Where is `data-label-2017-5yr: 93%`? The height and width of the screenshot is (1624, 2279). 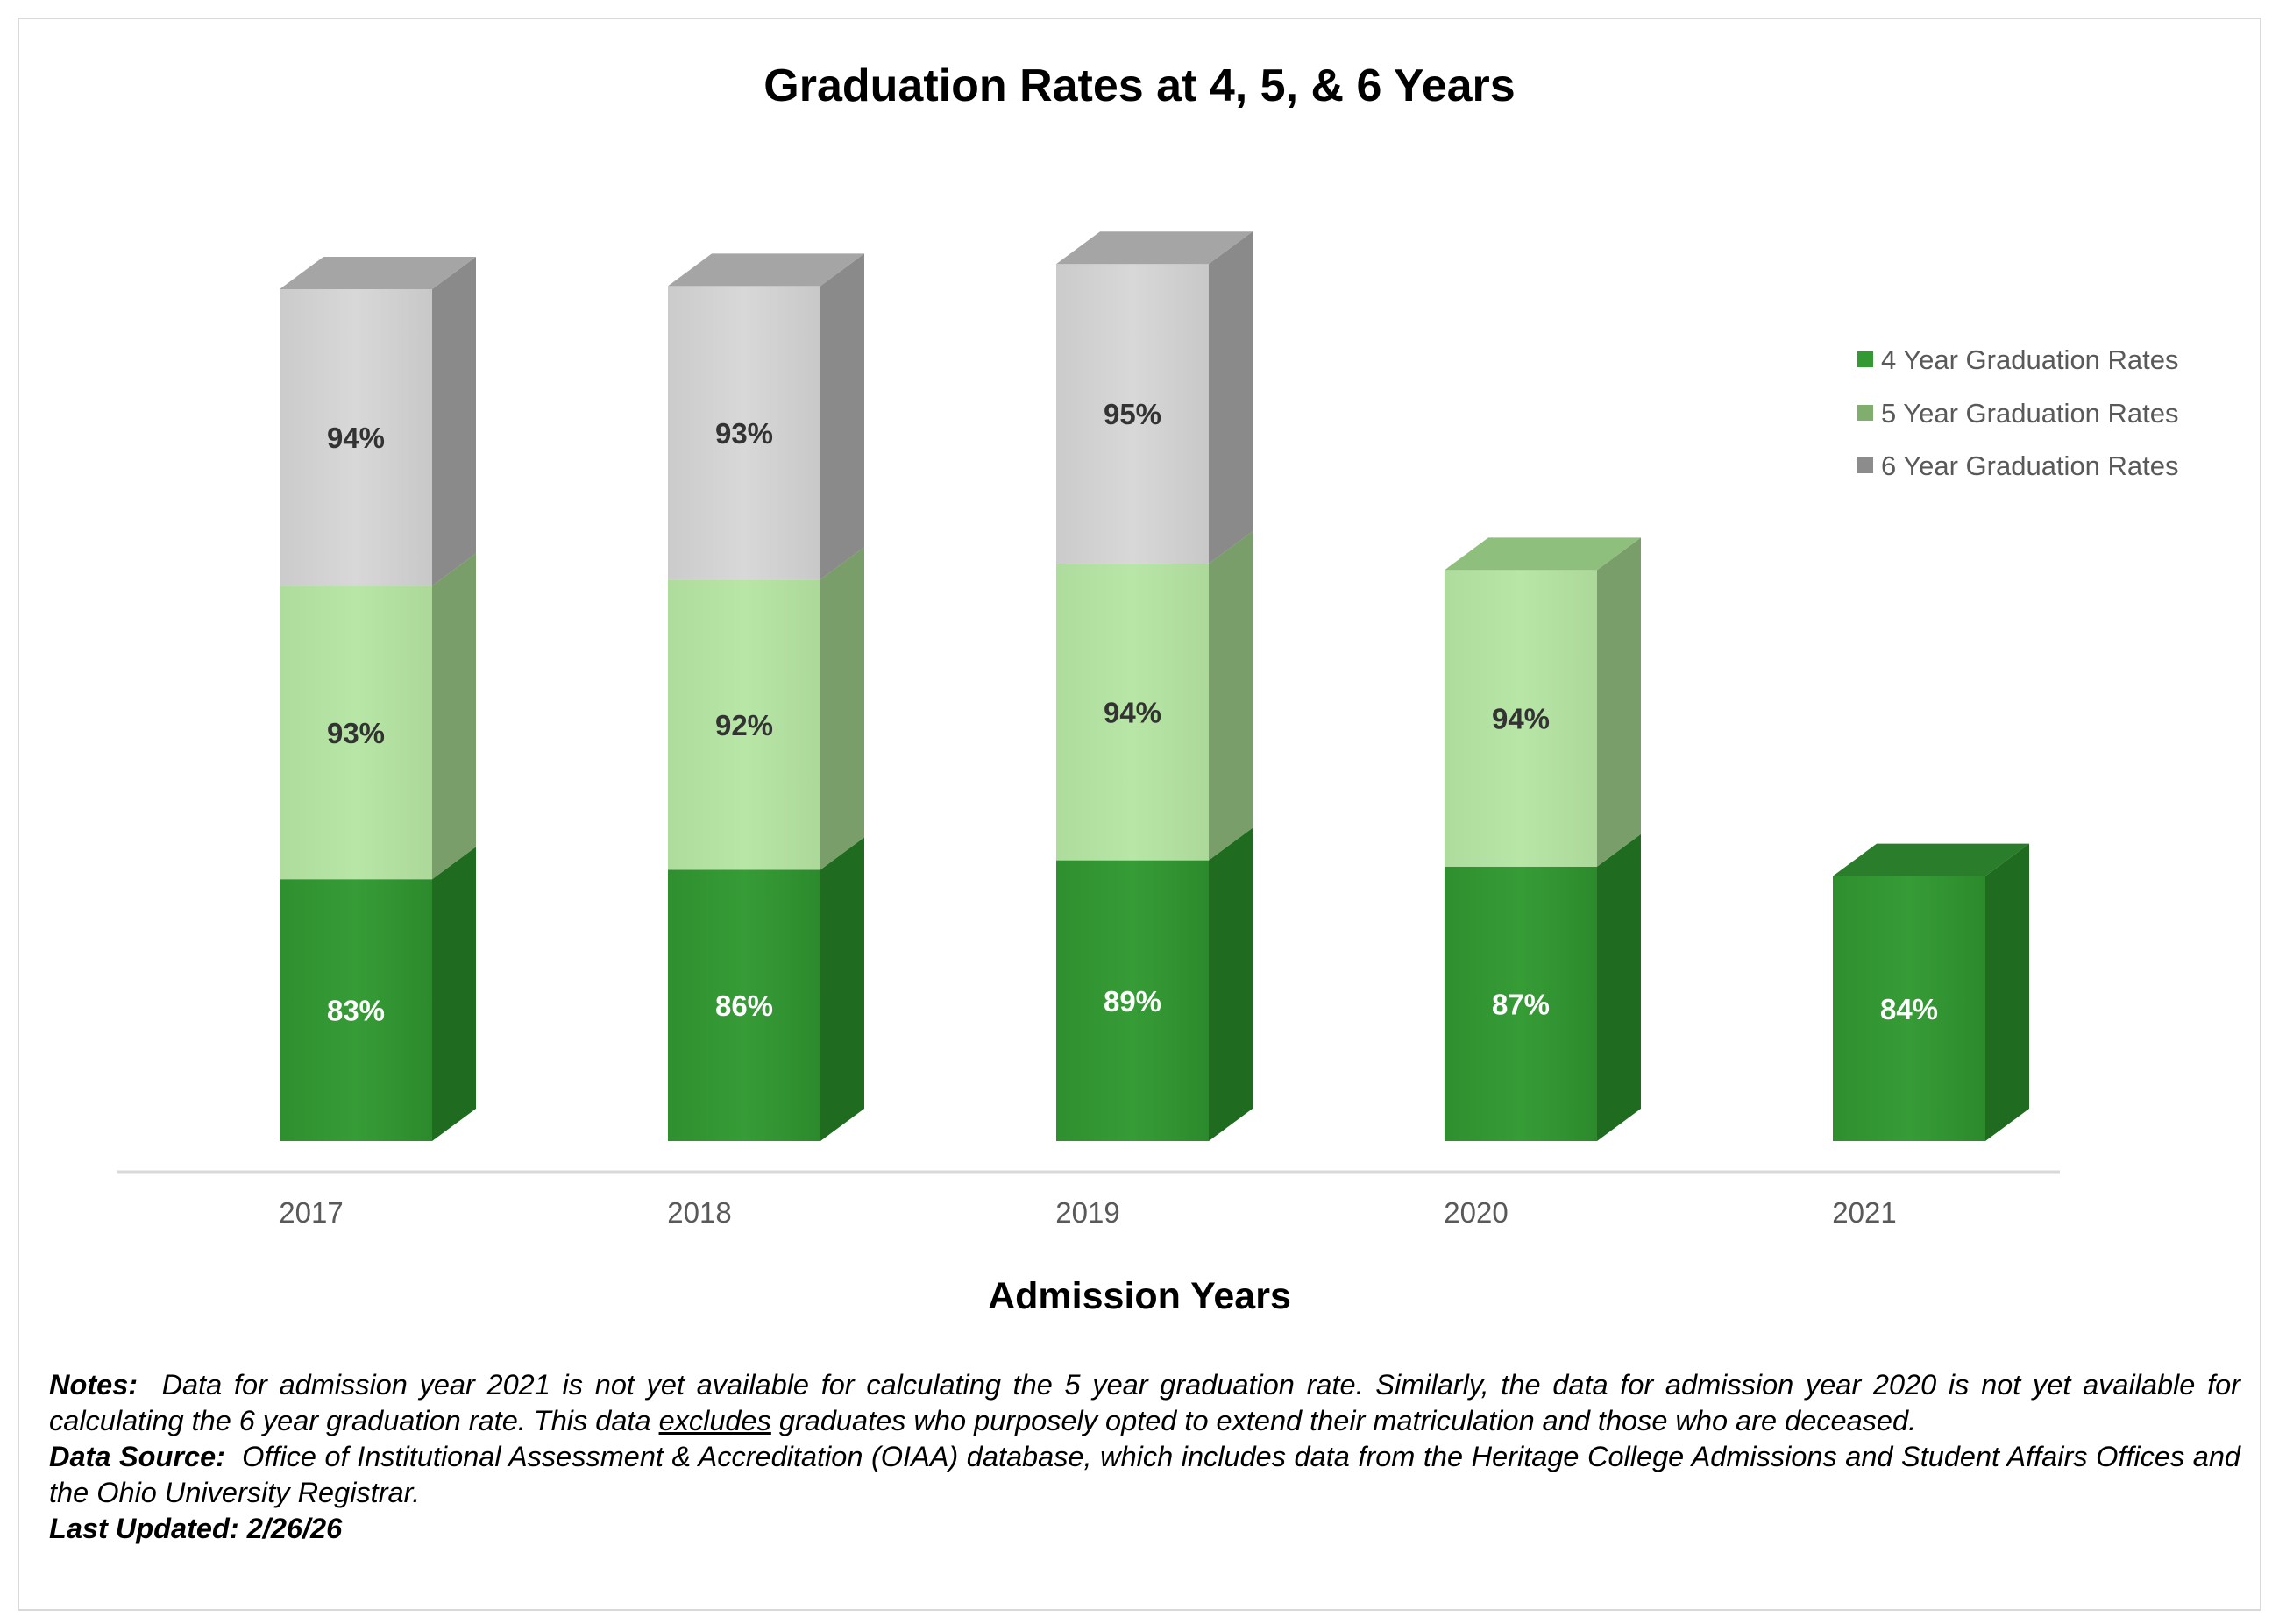 data-label-2017-5yr: 93% is located at coordinates (356, 733).